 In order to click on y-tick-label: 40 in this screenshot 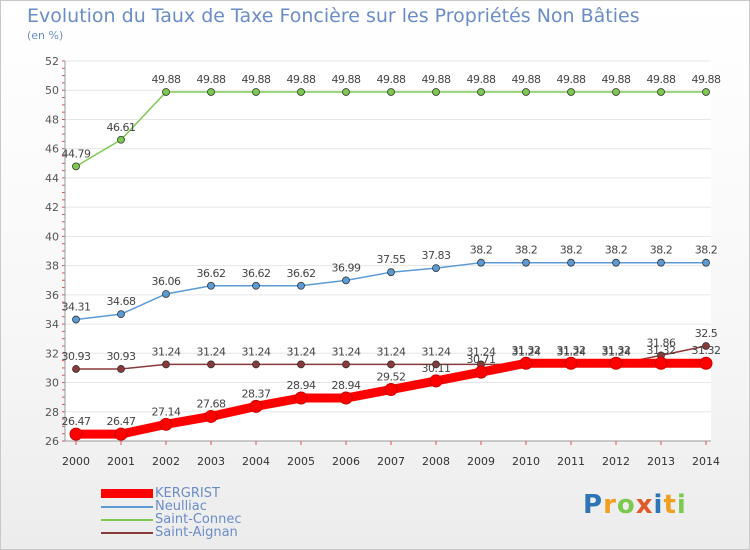, I will do `click(52, 236)`.